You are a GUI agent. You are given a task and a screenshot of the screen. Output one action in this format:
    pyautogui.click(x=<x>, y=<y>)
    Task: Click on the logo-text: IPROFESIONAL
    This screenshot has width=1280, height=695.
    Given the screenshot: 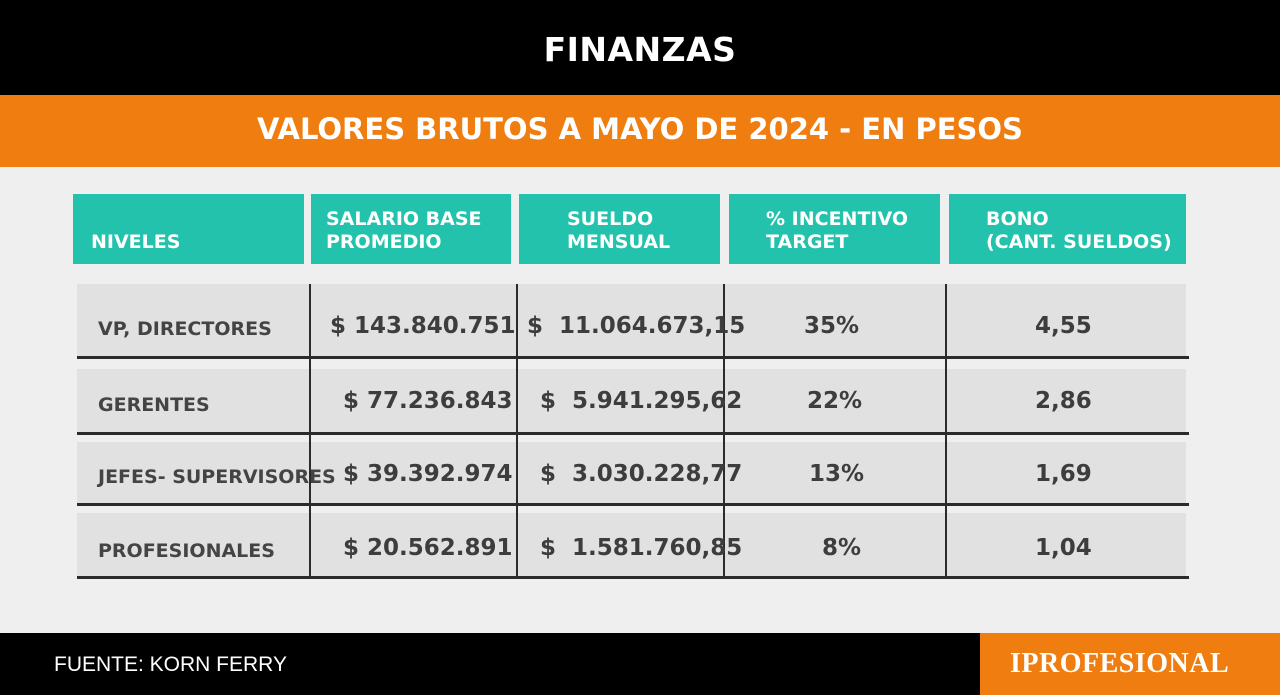 What is the action you would take?
    pyautogui.click(x=1120, y=663)
    